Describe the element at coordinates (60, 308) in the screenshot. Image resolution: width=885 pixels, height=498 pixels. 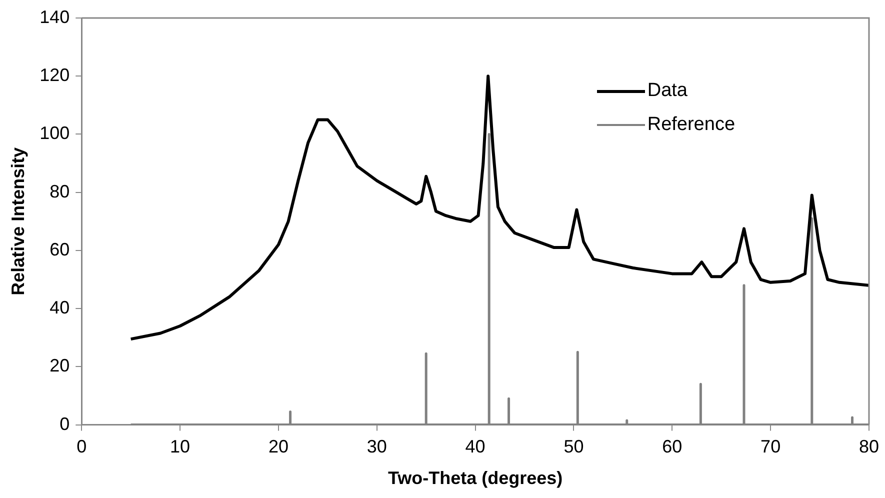
I see `y-tick-label: 40` at that location.